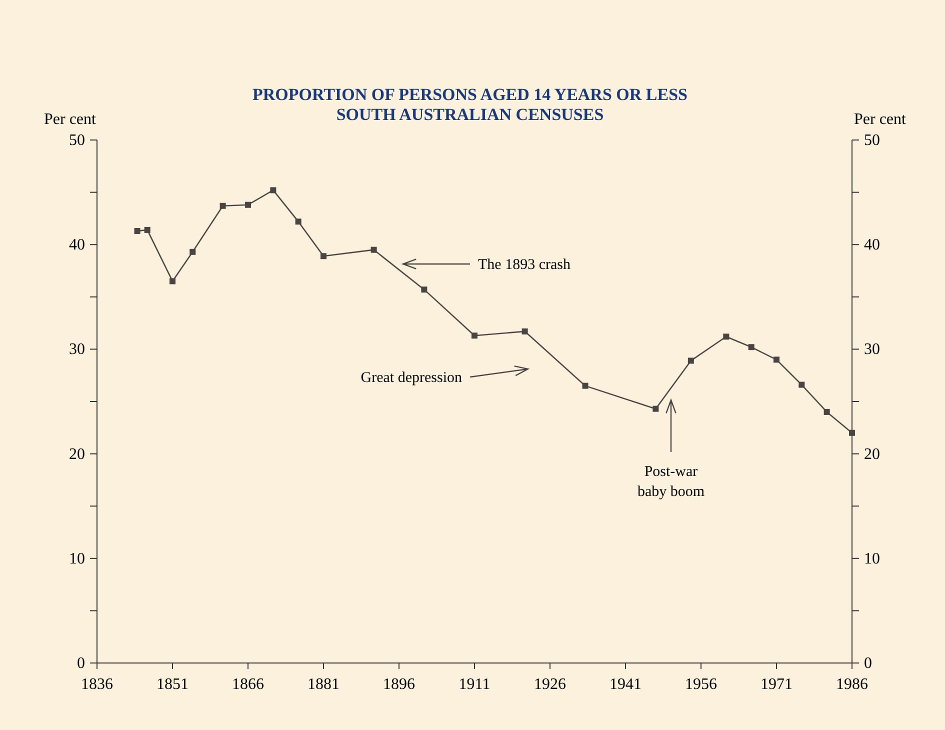  What do you see at coordinates (880, 119) in the screenshot?
I see `y2-axis-title: Per cent` at bounding box center [880, 119].